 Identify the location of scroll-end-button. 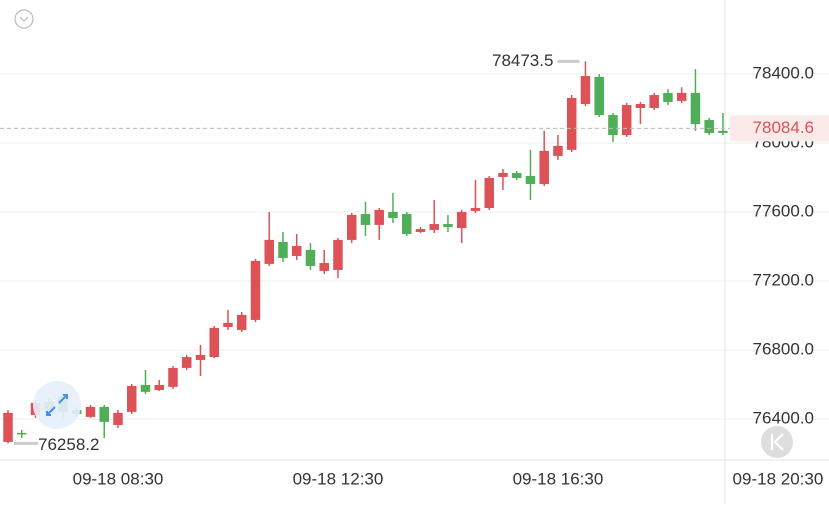
(777, 442).